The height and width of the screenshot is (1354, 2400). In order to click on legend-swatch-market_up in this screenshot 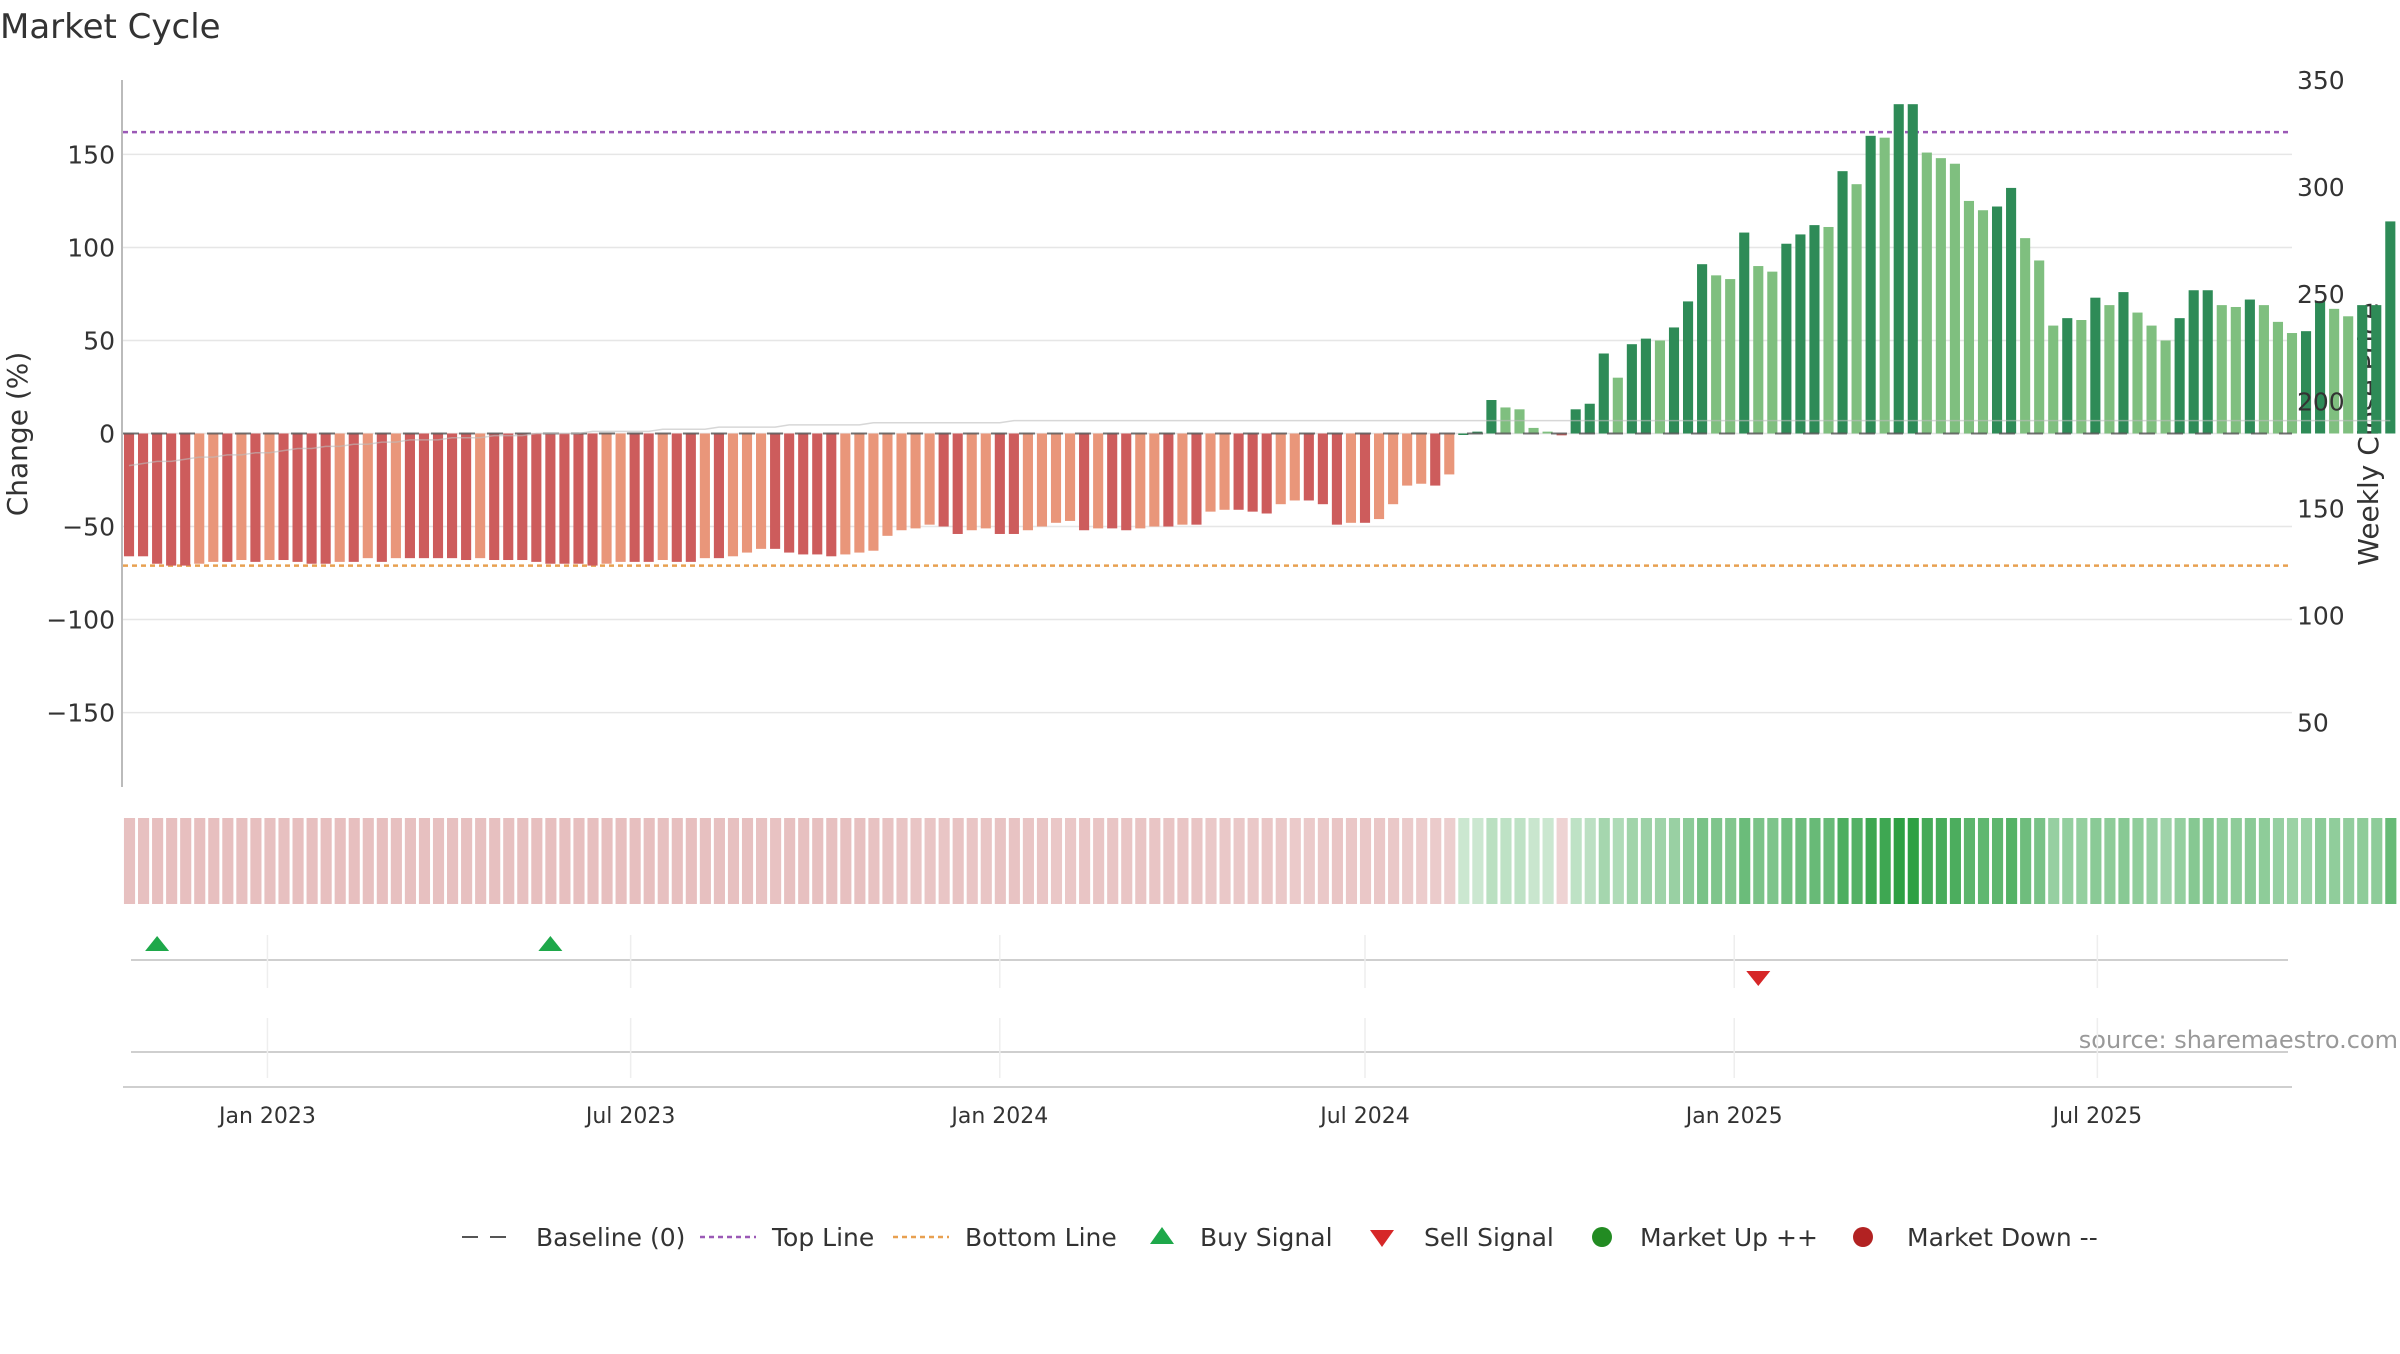, I will do `click(1602, 1237)`.